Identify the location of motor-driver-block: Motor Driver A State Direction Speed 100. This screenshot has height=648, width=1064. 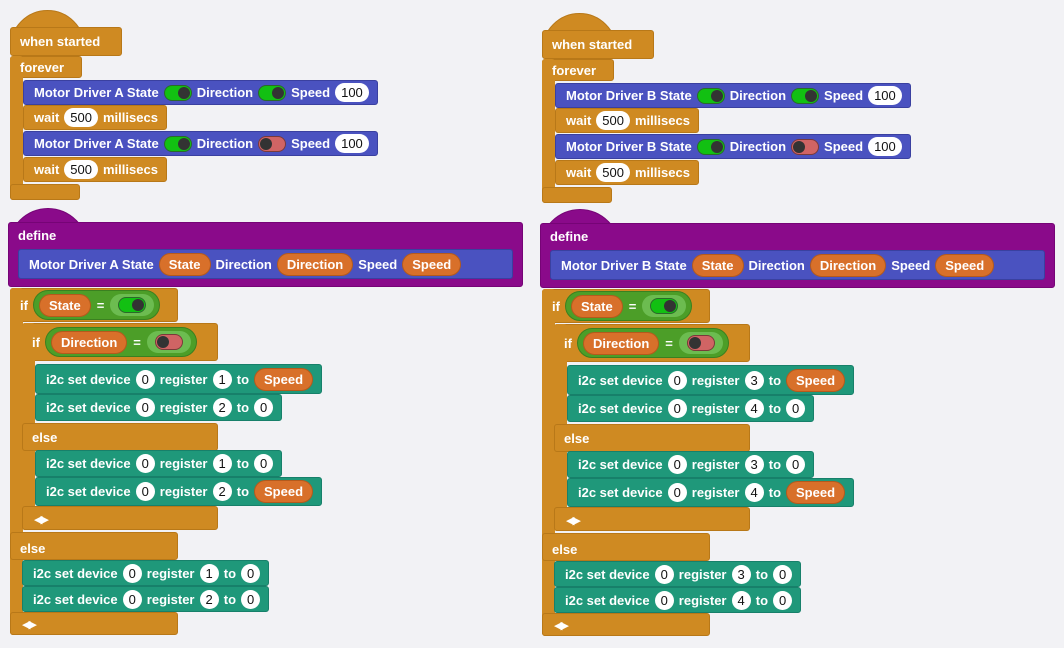
(200, 143).